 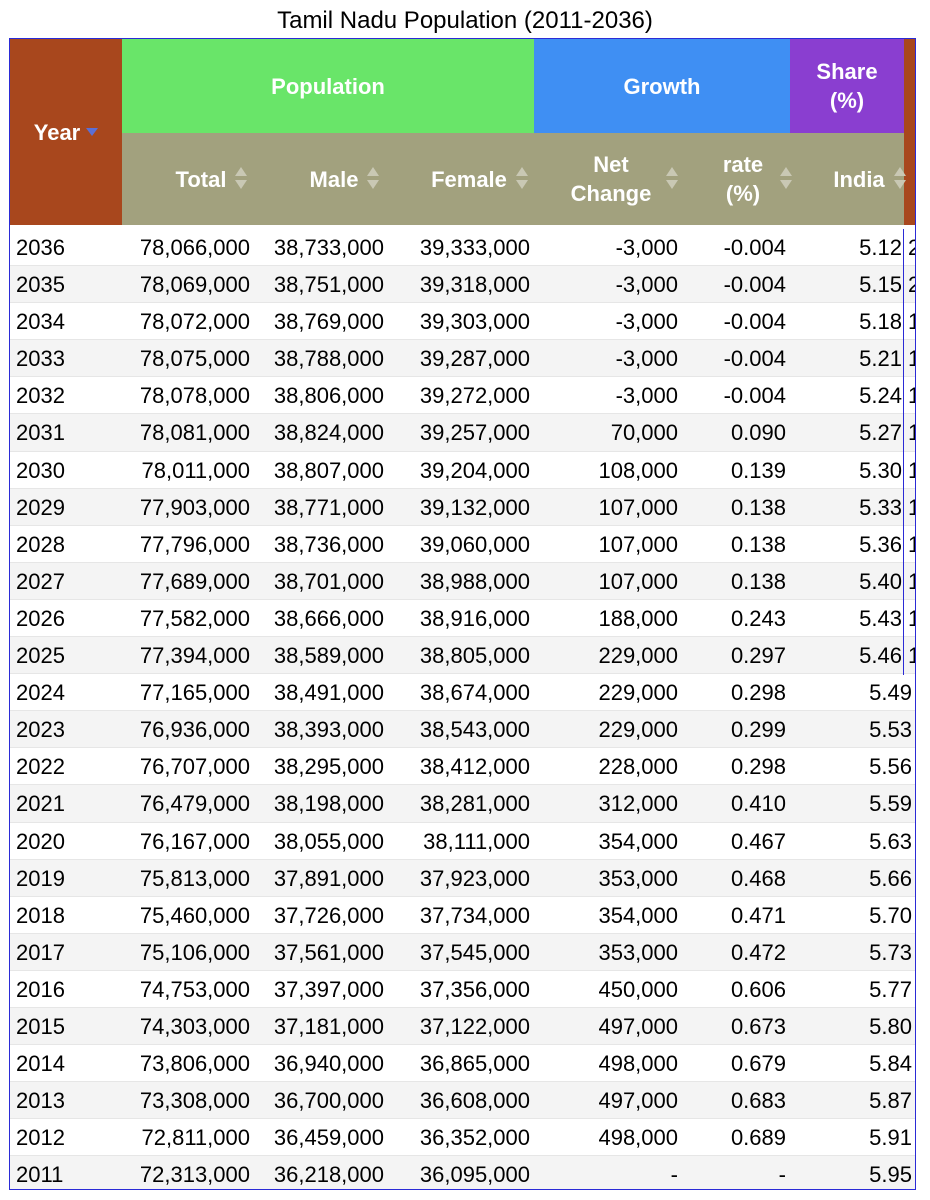 I want to click on table-title: Tamil Nadu Population (2011-2036), so click(x=465, y=20).